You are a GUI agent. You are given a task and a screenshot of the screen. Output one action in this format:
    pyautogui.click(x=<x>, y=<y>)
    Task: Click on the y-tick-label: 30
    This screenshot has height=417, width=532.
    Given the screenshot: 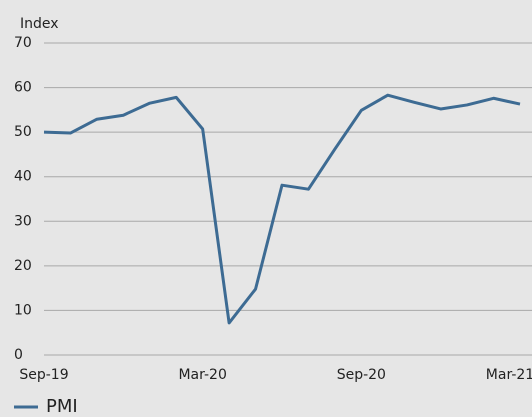 What is the action you would take?
    pyautogui.click(x=23, y=221)
    